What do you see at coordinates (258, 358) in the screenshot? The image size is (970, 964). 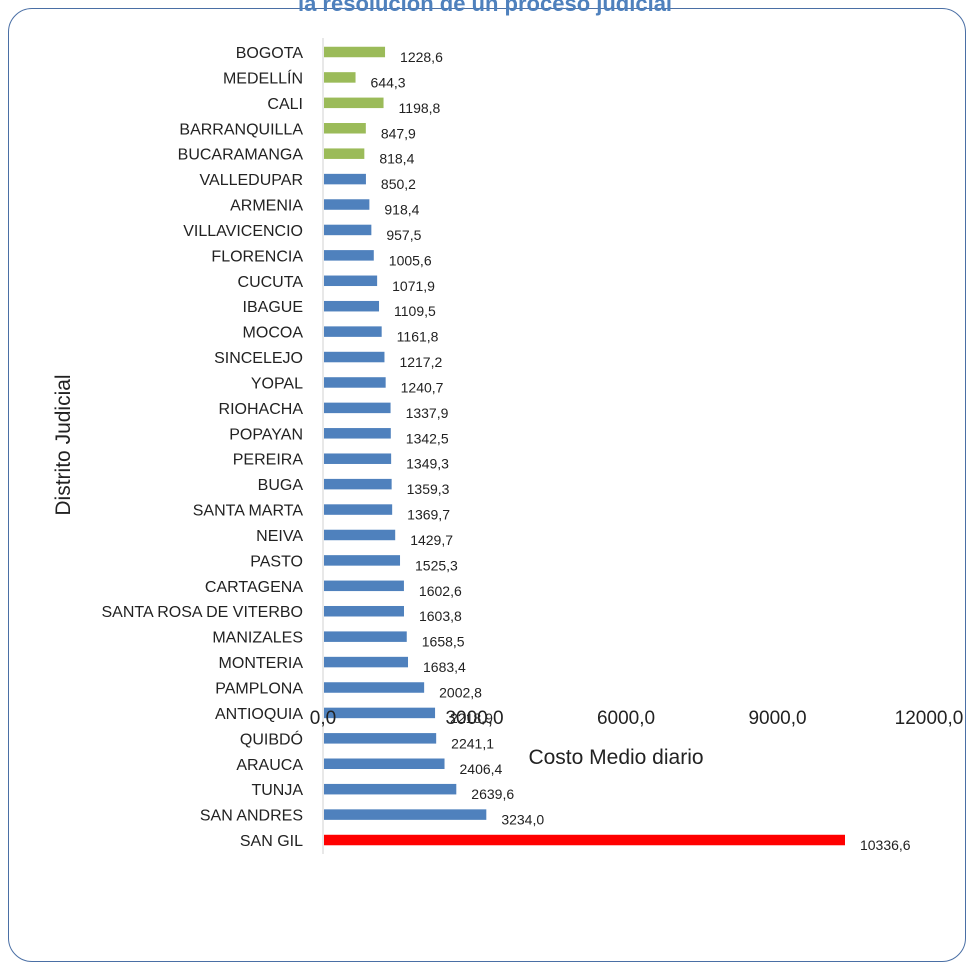 I see `category-label-12: SINCELEJO` at bounding box center [258, 358].